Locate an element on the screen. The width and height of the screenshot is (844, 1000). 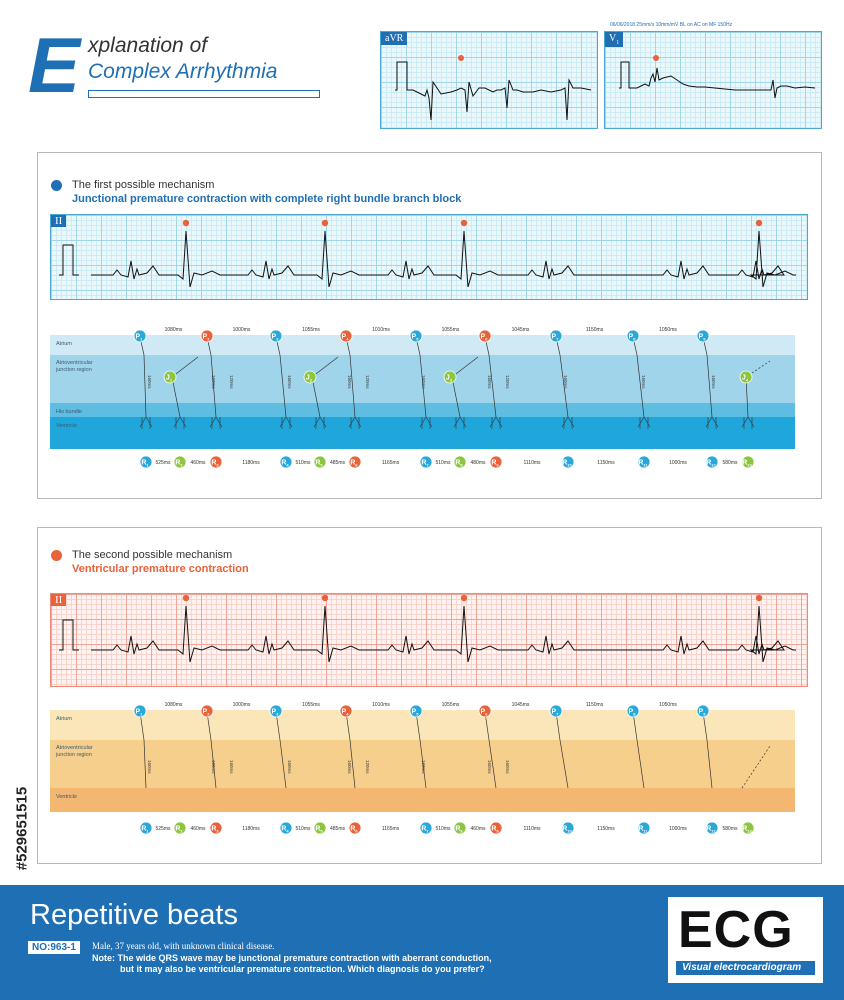
label-badge-p9: P9 is located at coordinates (703, 336).